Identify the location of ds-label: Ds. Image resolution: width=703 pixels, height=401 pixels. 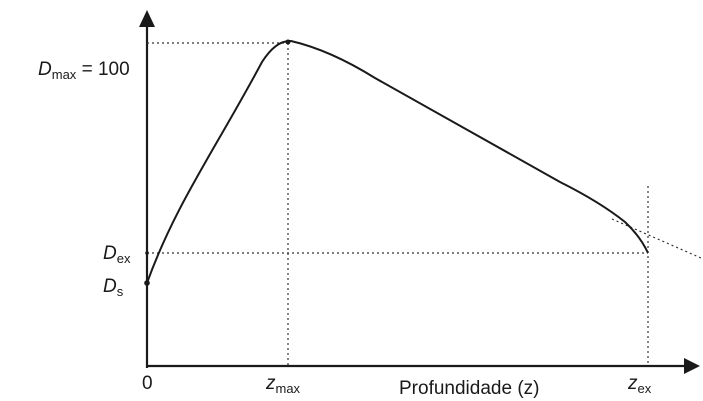
(113, 287).